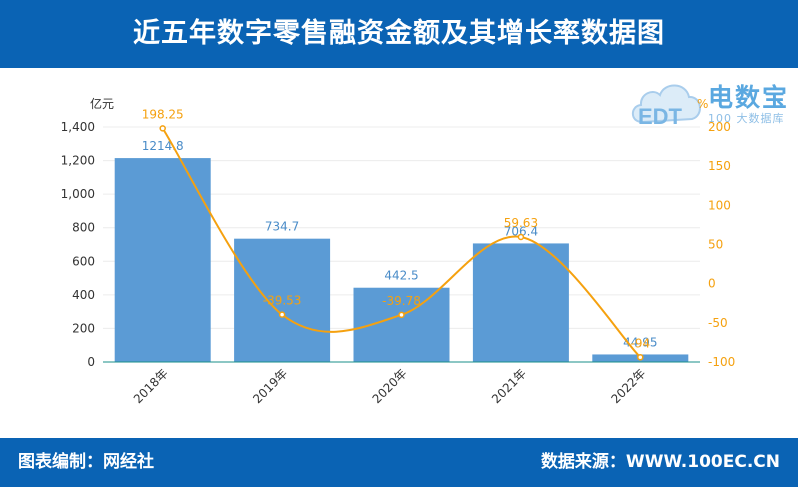 The image size is (798, 487). I want to click on bar-value-label: 706.4, so click(521, 231).